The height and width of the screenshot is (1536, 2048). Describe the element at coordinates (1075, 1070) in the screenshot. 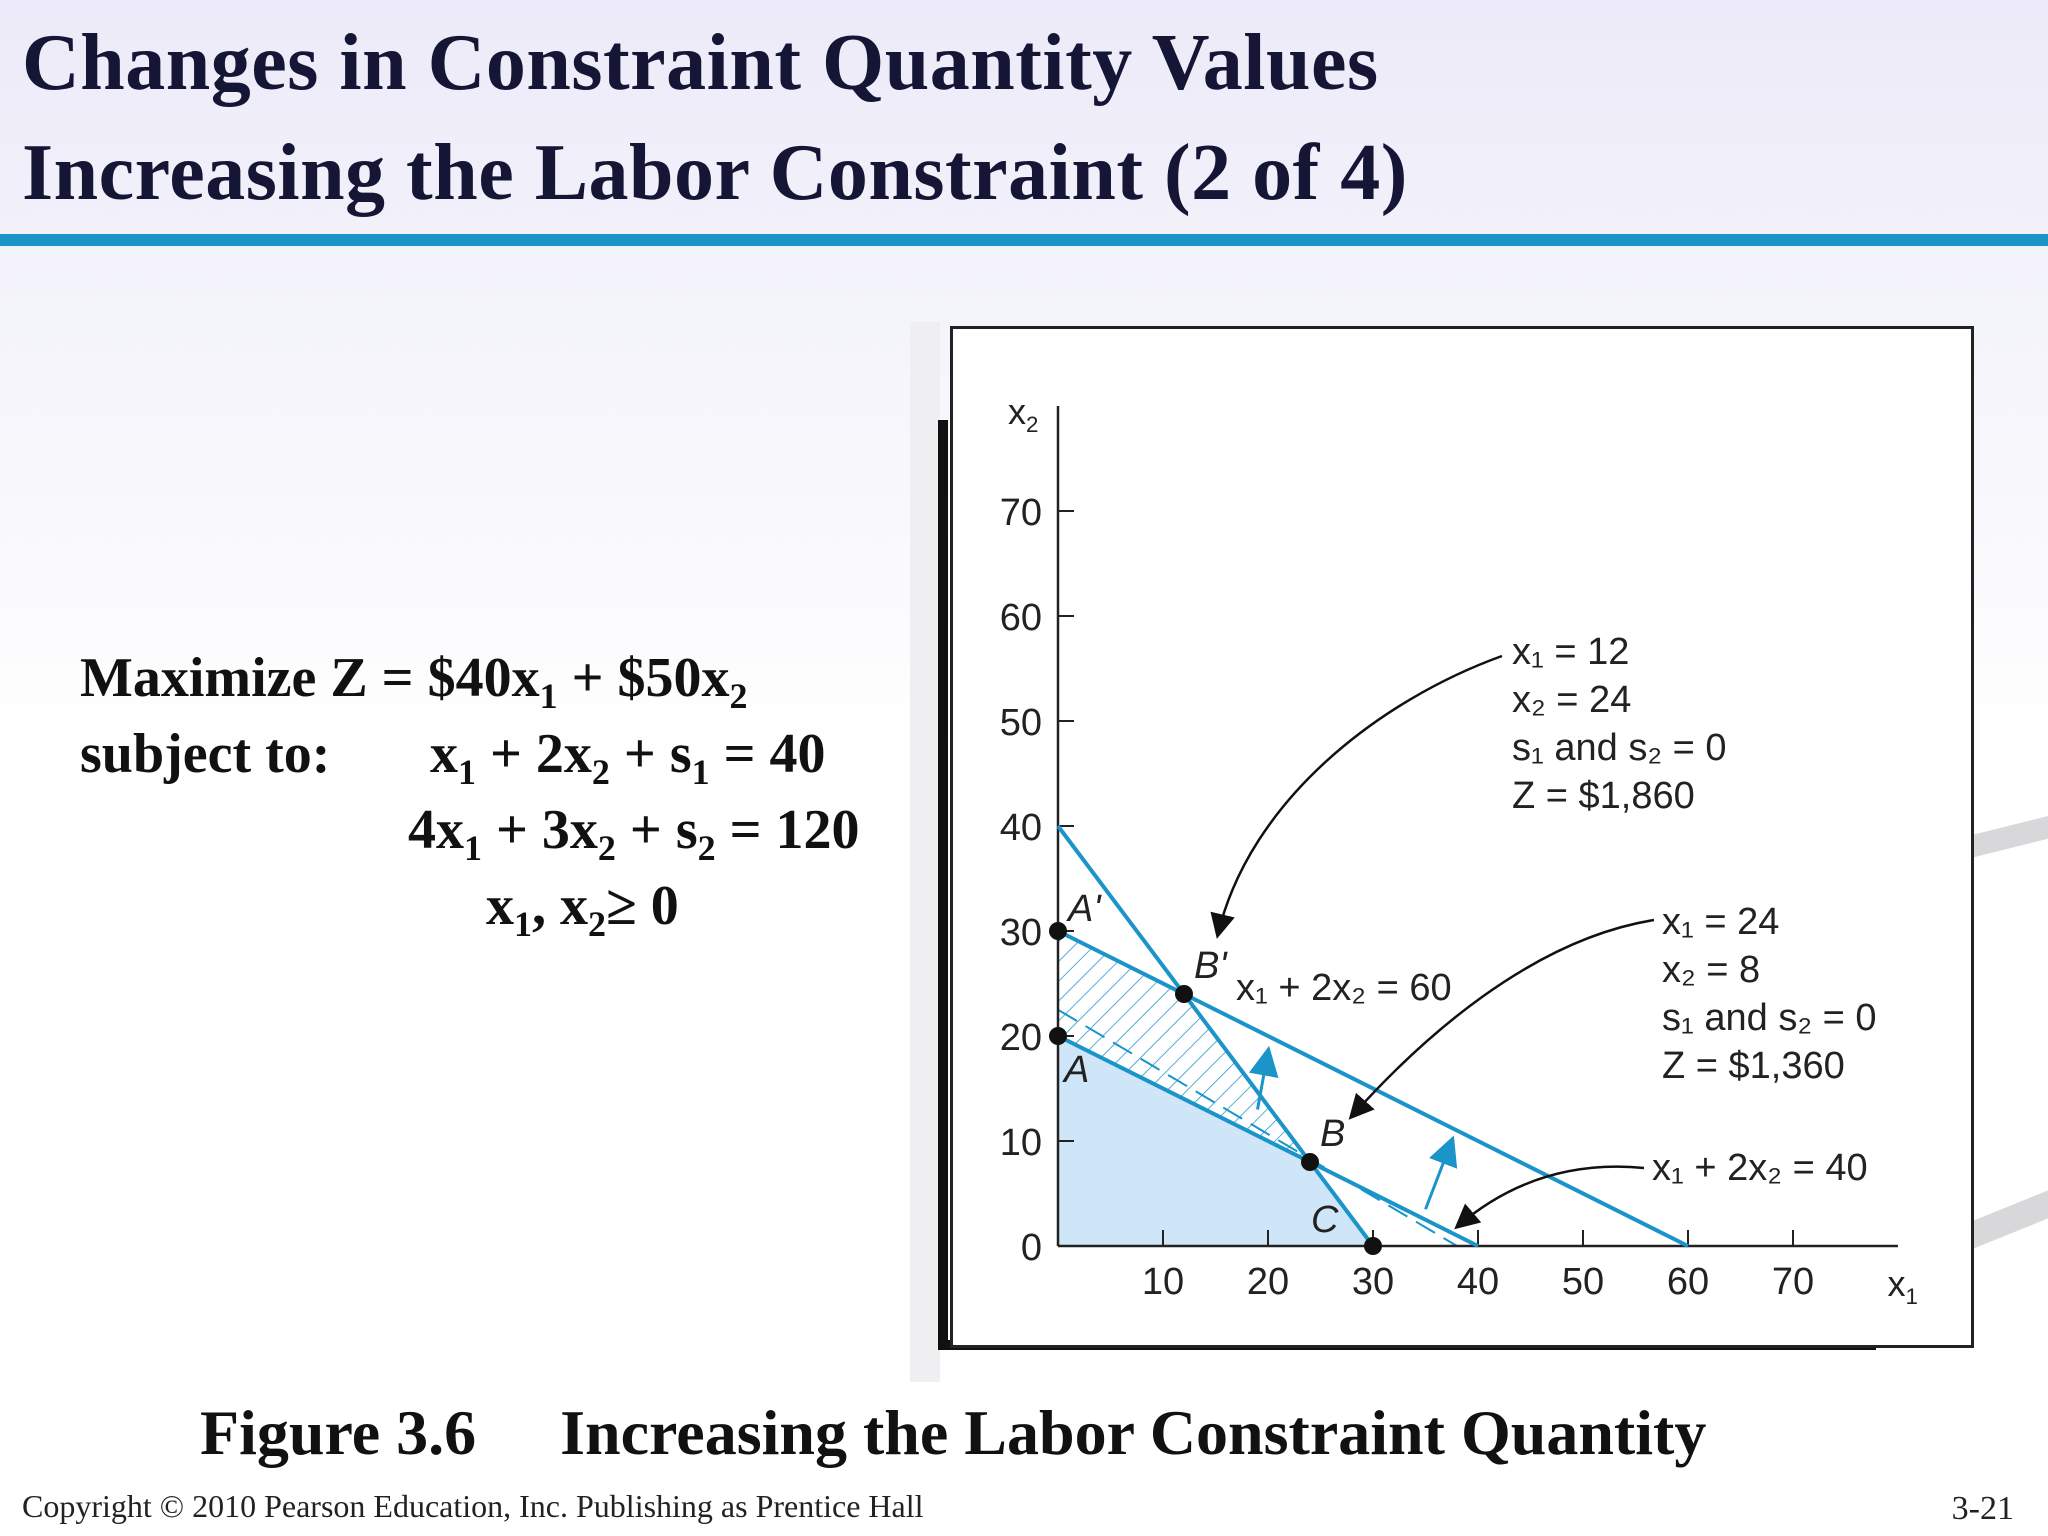

I see `point-a-label: A` at that location.